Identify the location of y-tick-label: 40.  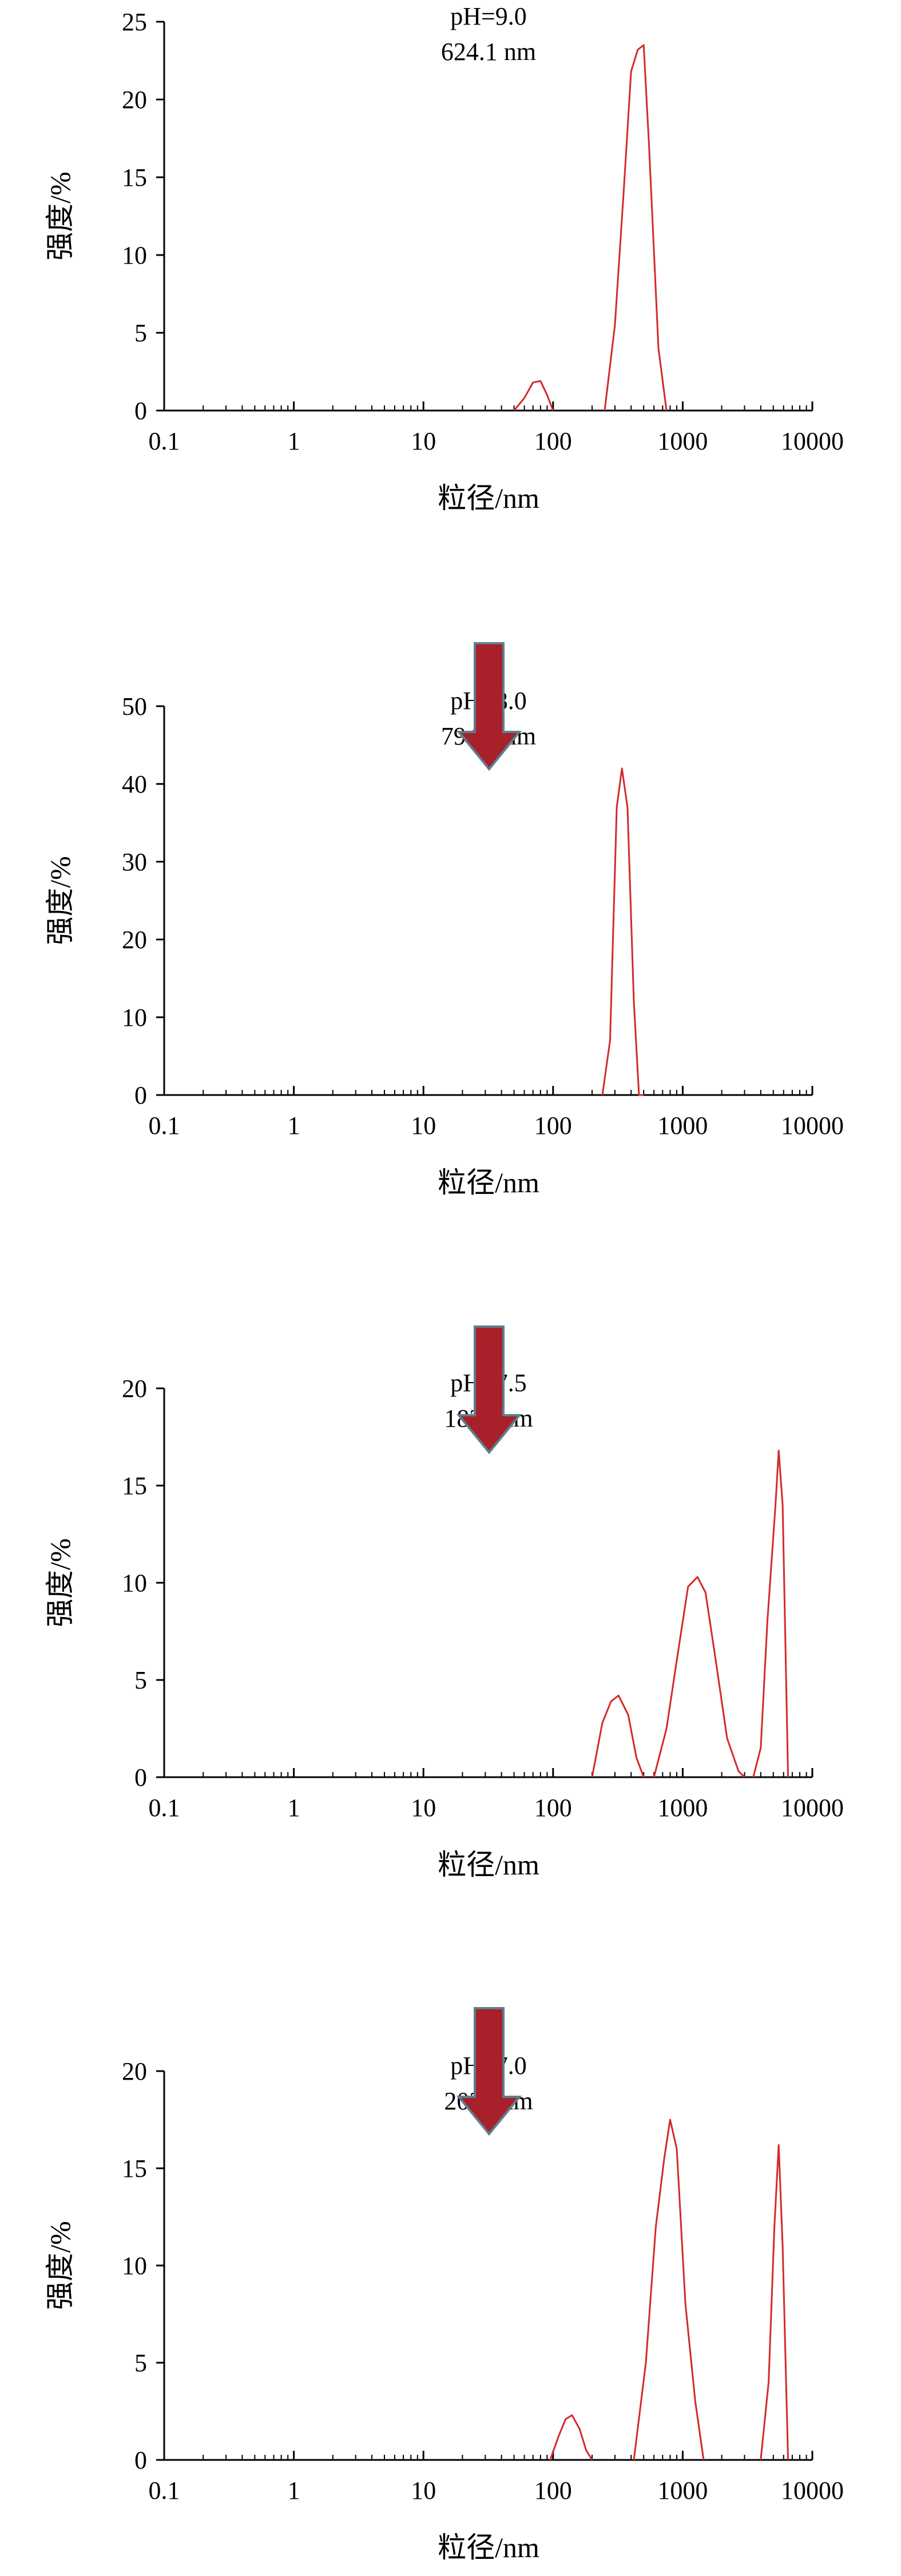
(134, 784).